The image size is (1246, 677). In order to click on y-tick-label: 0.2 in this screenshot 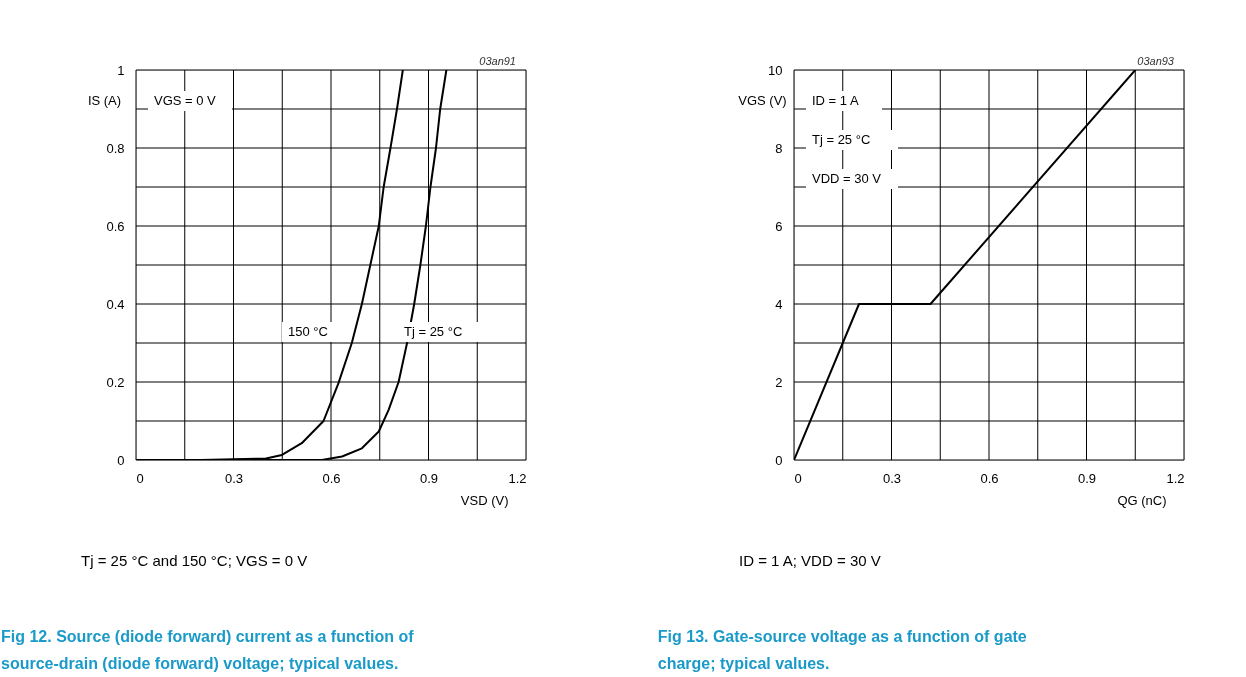, I will do `click(115, 382)`.